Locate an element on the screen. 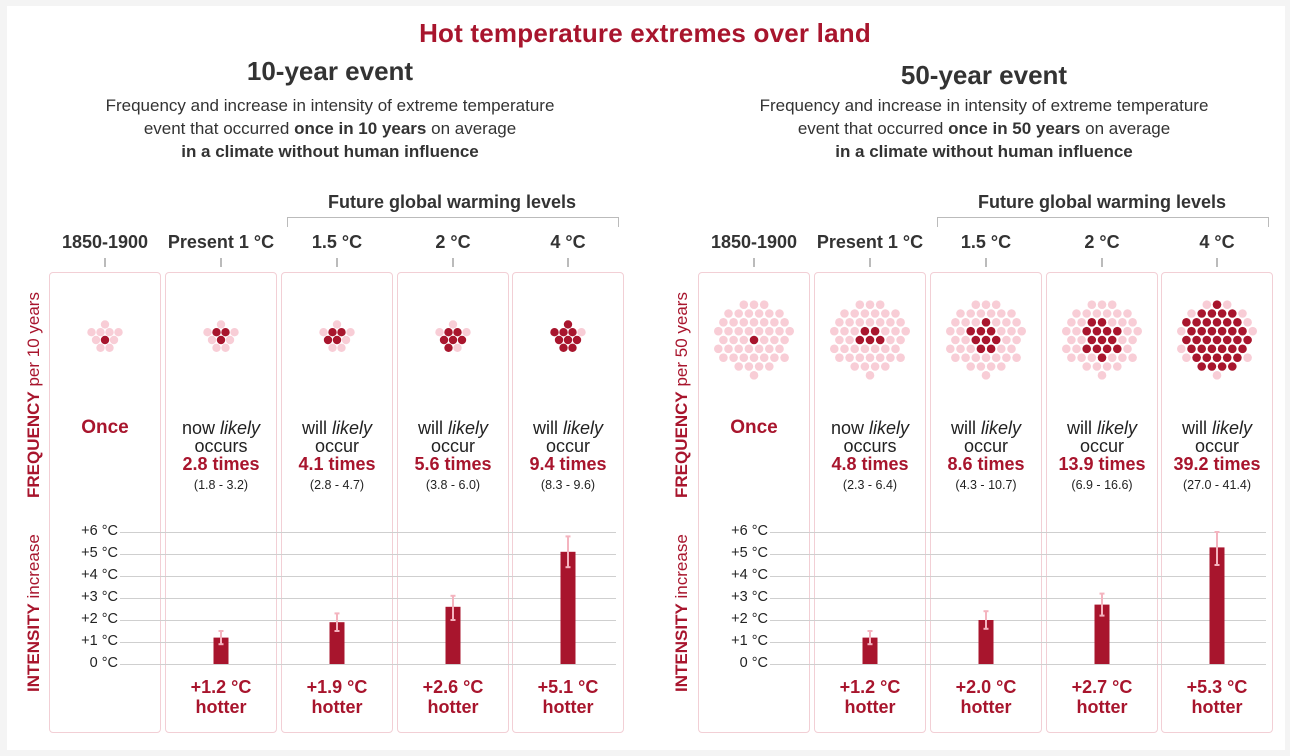 This screenshot has width=1290, height=756. frequency-range: (2.3 - 6.4) is located at coordinates (870, 485).